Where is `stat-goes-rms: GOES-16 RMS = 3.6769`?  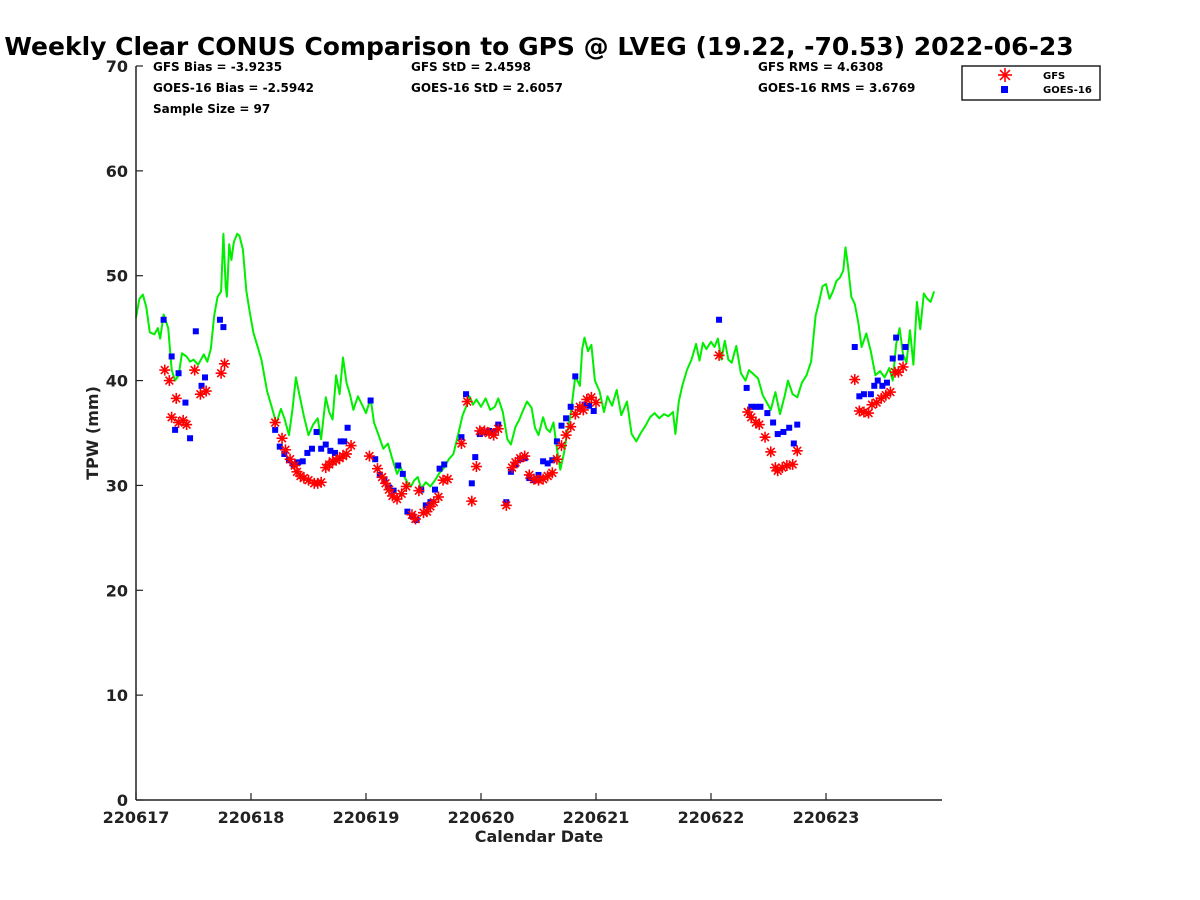 stat-goes-rms: GOES-16 RMS = 3.6769 is located at coordinates (836, 88).